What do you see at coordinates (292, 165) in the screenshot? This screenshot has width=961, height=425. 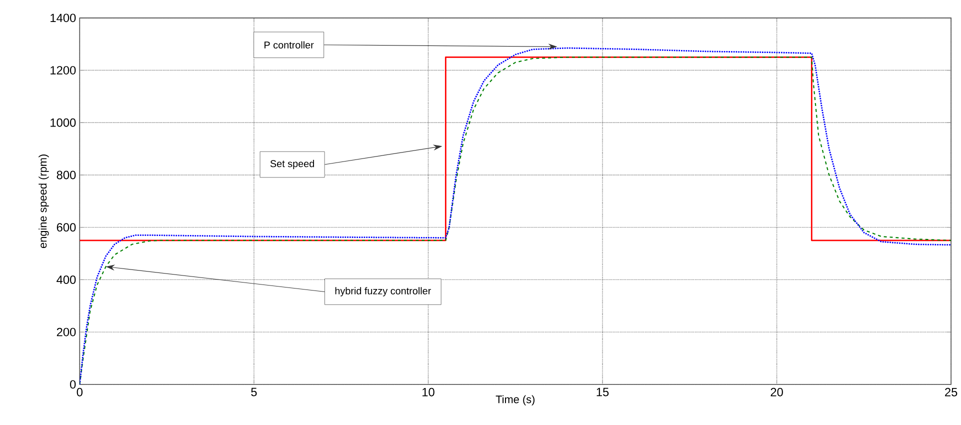 I see `annotation: Set speed` at bounding box center [292, 165].